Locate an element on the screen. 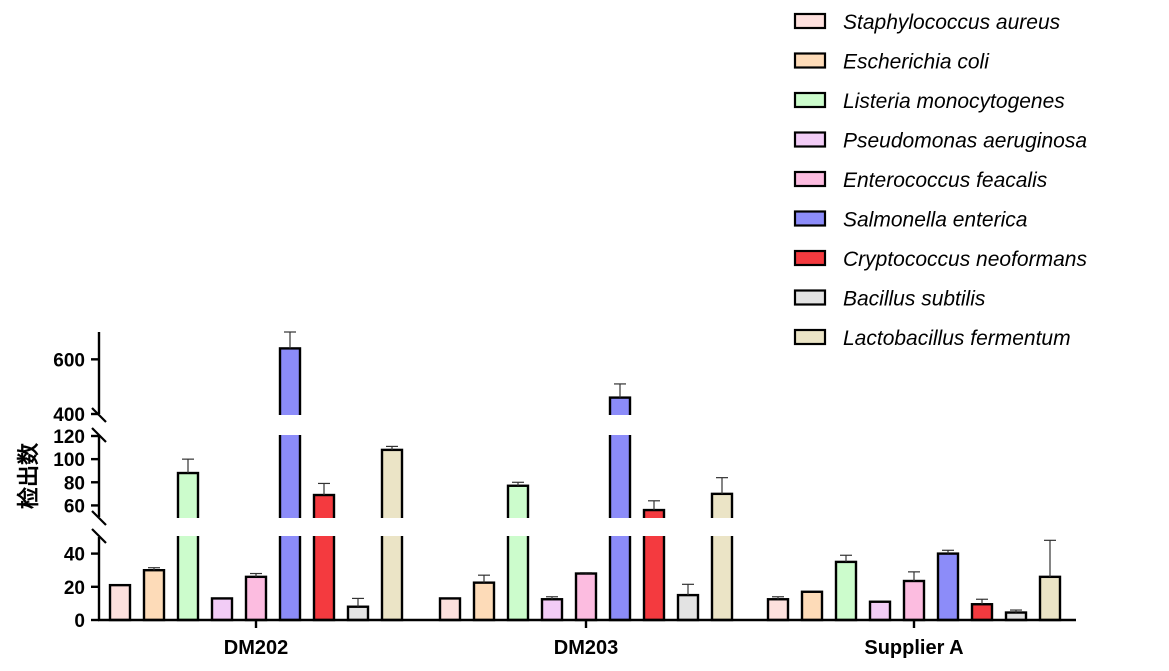  y-tick-label: 0 is located at coordinates (79, 621).